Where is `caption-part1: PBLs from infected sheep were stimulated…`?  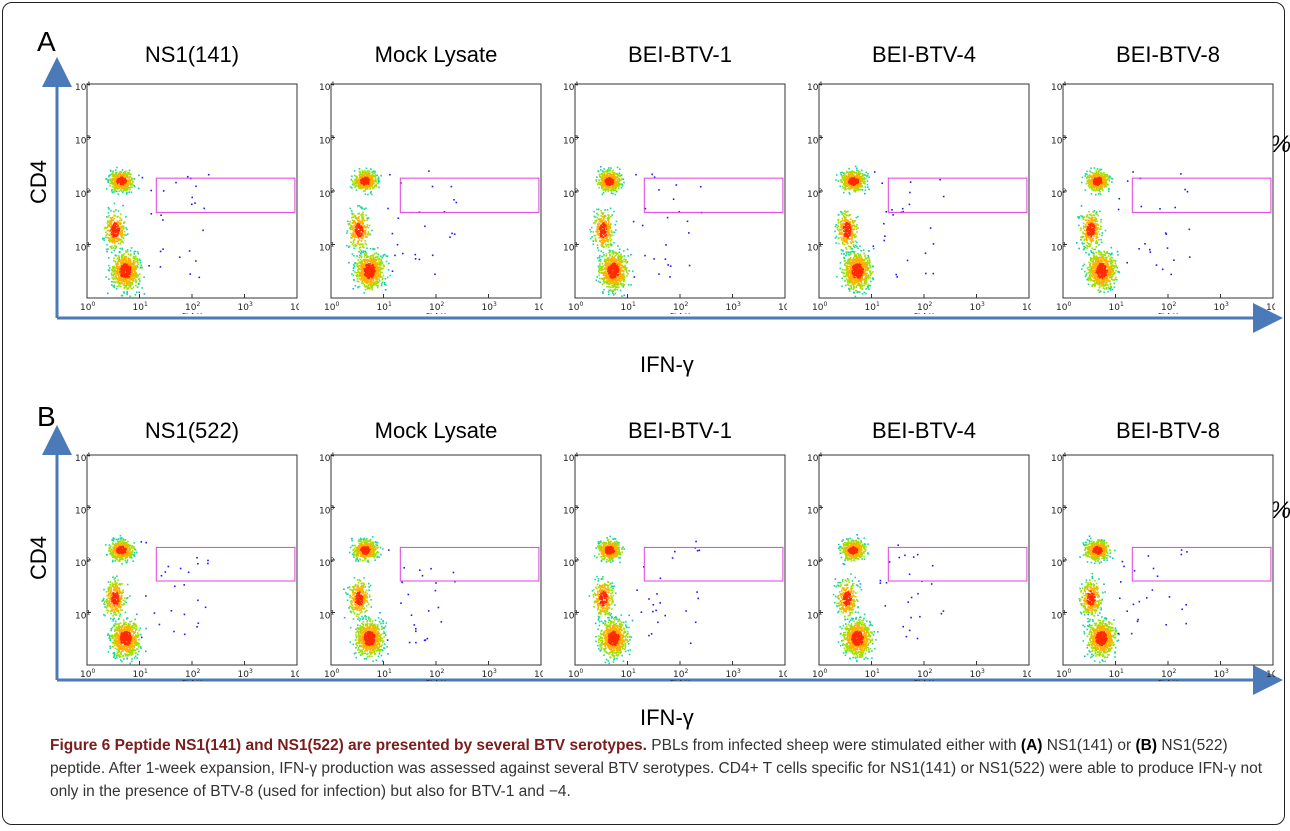
caption-part1: PBLs from infected sheep were stimulated… is located at coordinates (834, 745).